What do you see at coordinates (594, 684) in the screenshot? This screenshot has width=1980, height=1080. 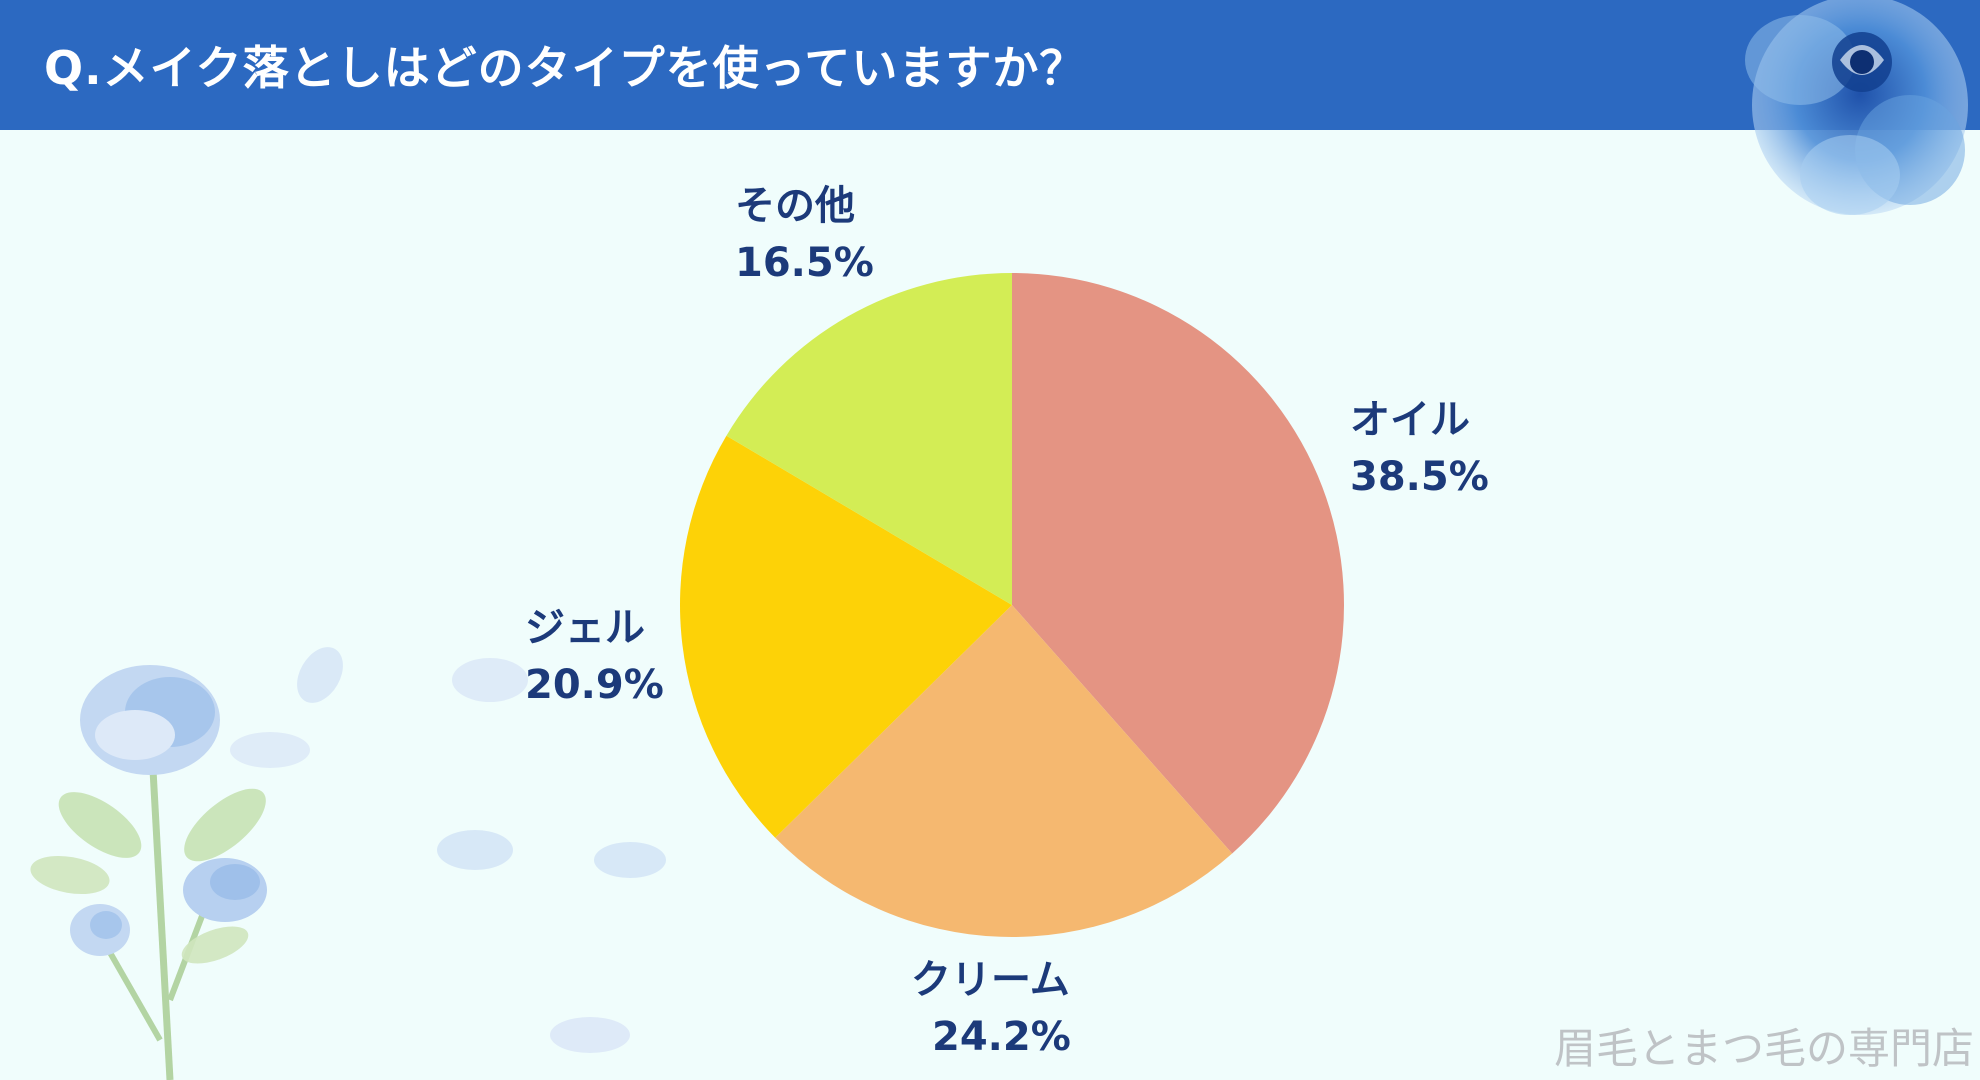 I see `slice-value-gel: 20.9%` at bounding box center [594, 684].